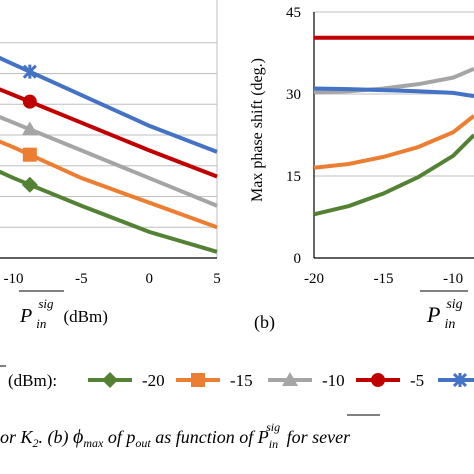  Describe the element at coordinates (81, 279) in the screenshot. I see `panel-a-x-tick-label: -5` at that location.